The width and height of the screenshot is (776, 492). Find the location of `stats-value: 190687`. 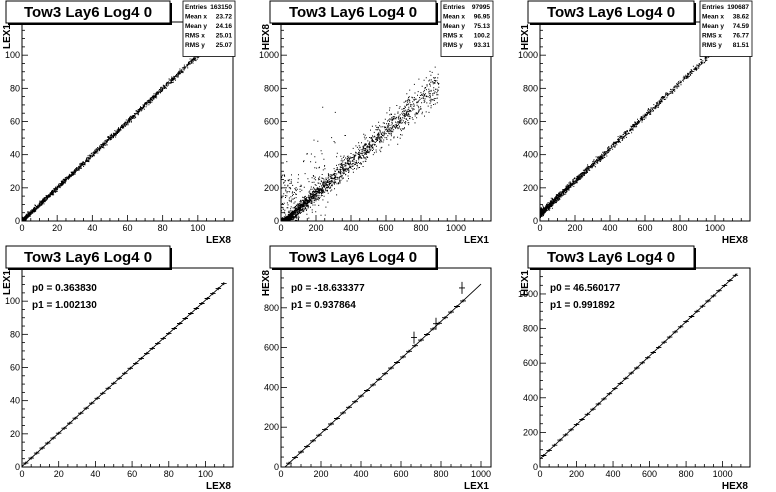

stats-value: 190687 is located at coordinates (738, 7).